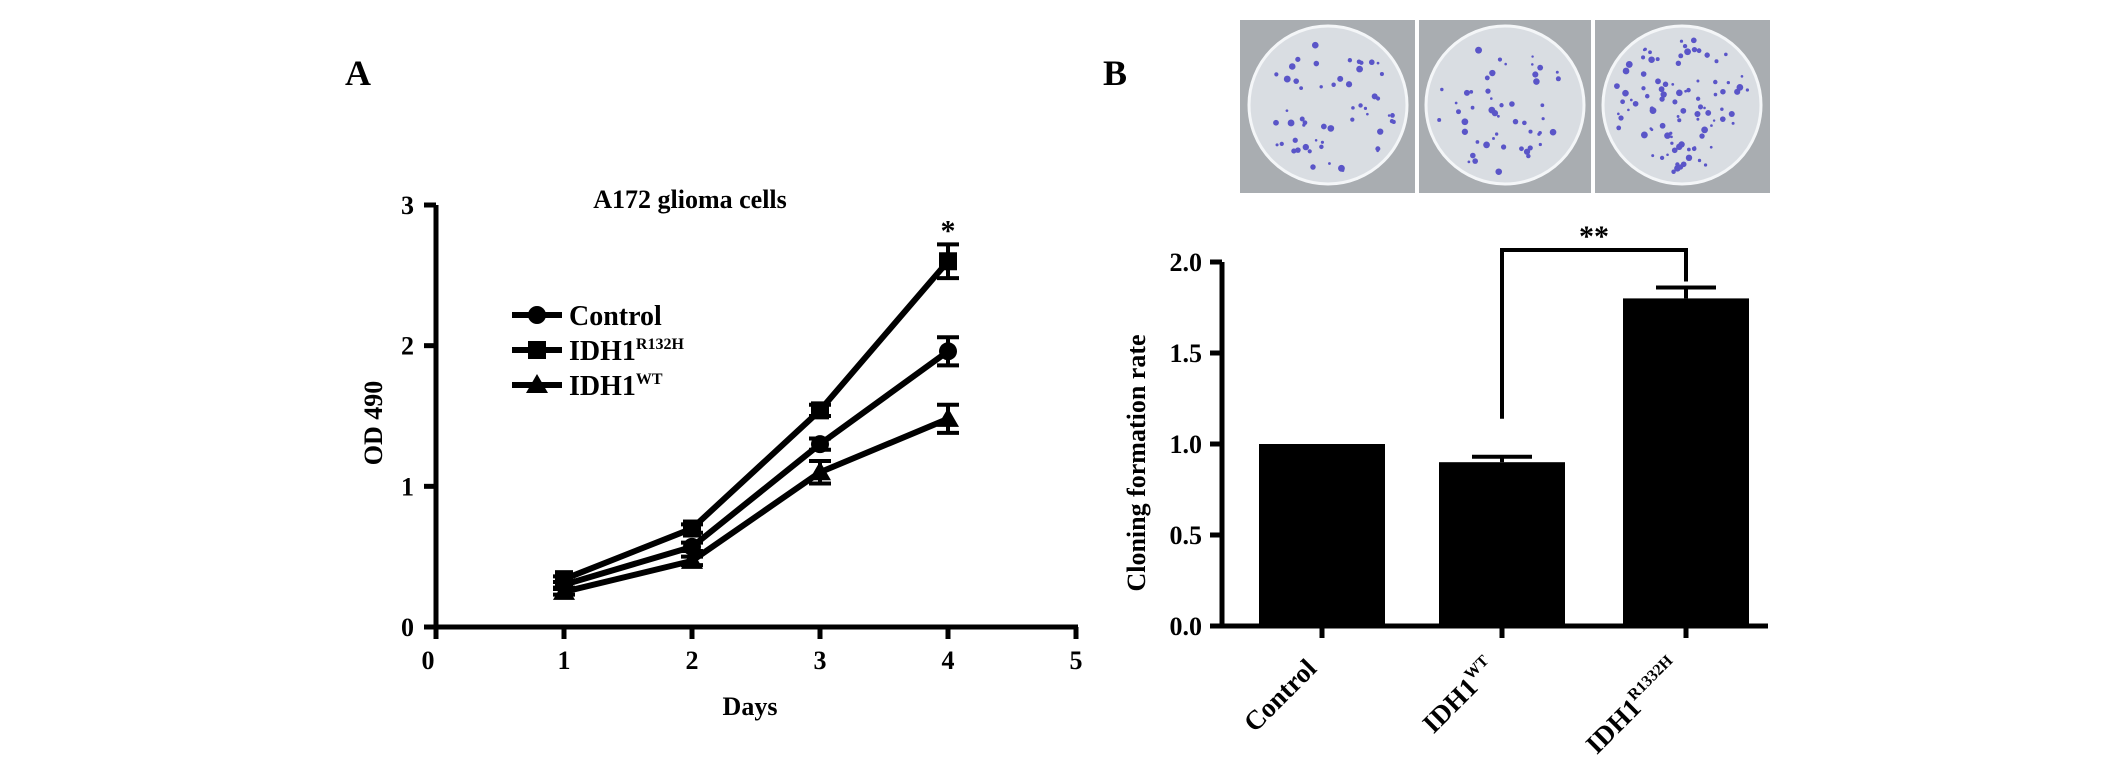  What do you see at coordinates (750, 706) in the screenshot?
I see `x-axis-label: Days` at bounding box center [750, 706].